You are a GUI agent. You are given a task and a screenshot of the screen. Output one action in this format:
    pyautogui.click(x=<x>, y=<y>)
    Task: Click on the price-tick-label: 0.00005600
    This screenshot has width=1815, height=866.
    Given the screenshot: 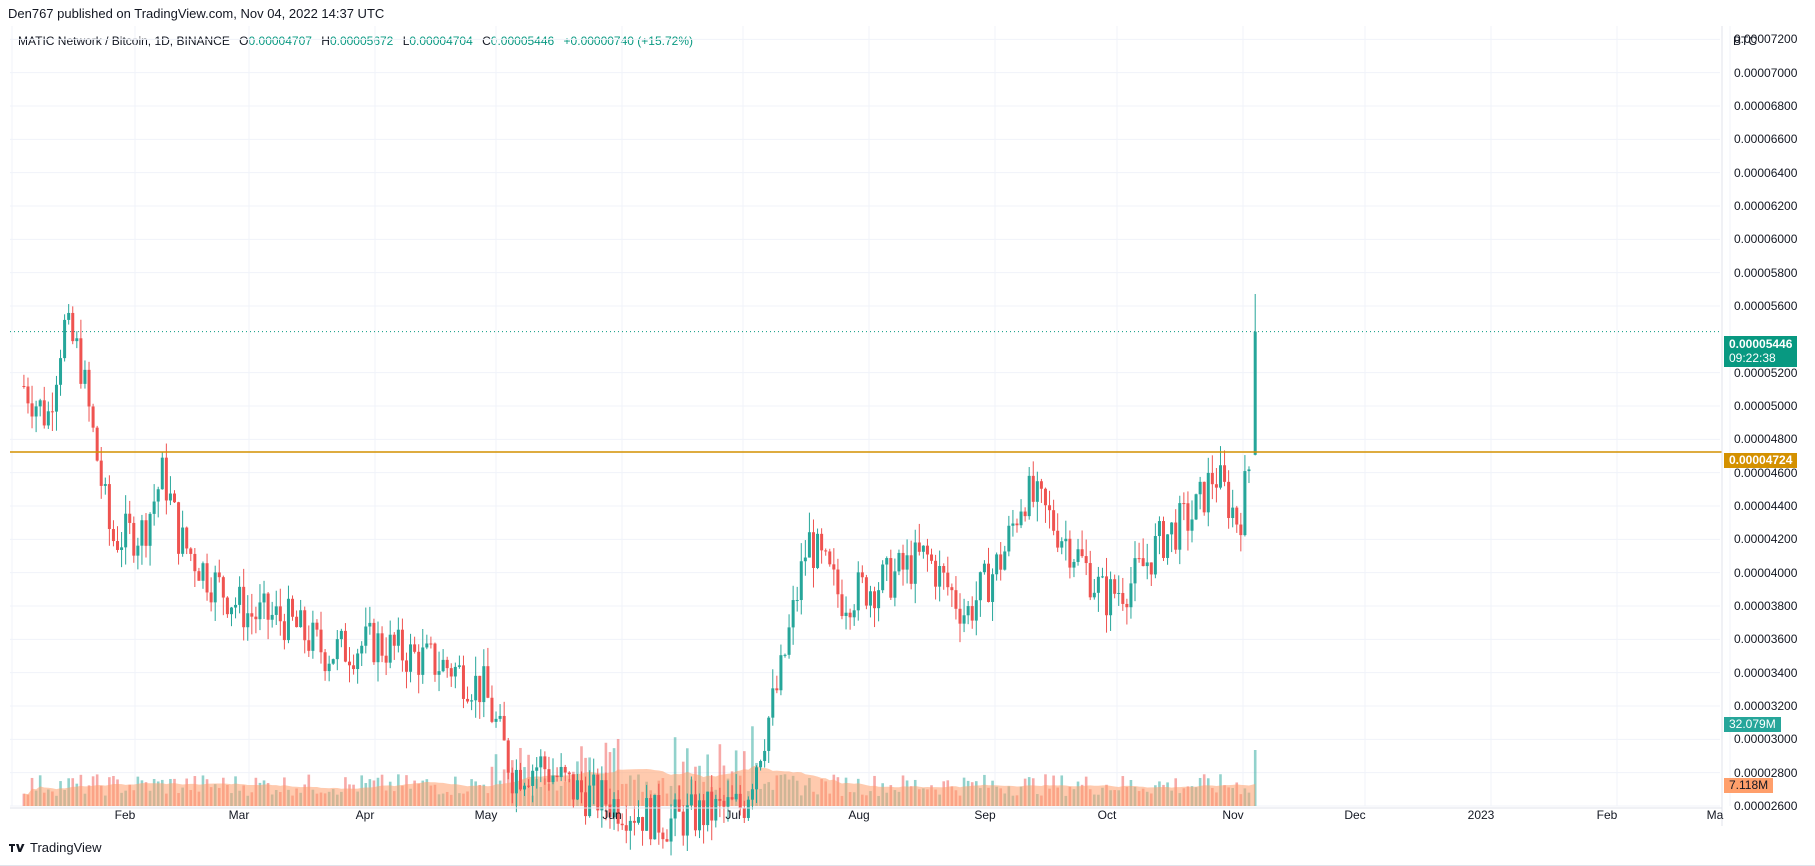 What is the action you would take?
    pyautogui.click(x=1766, y=306)
    